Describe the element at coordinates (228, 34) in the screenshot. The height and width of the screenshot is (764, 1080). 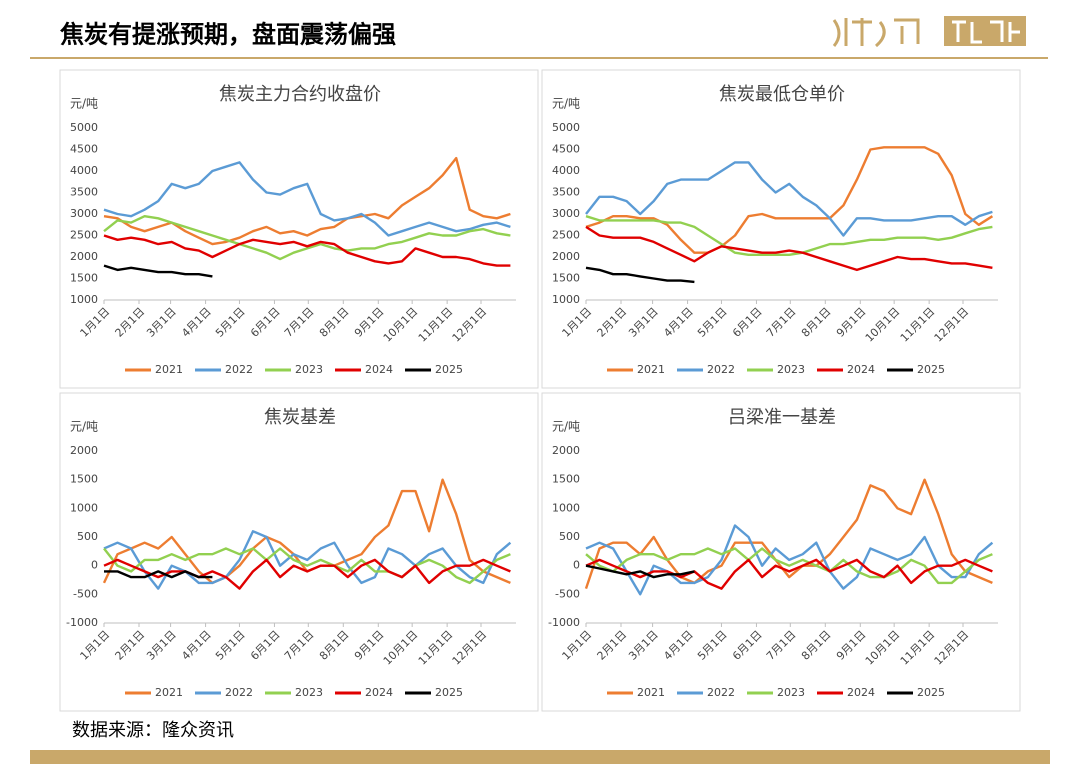
I see `slide-title: 焦炭有提涨预期，盘面震荡偏强` at that location.